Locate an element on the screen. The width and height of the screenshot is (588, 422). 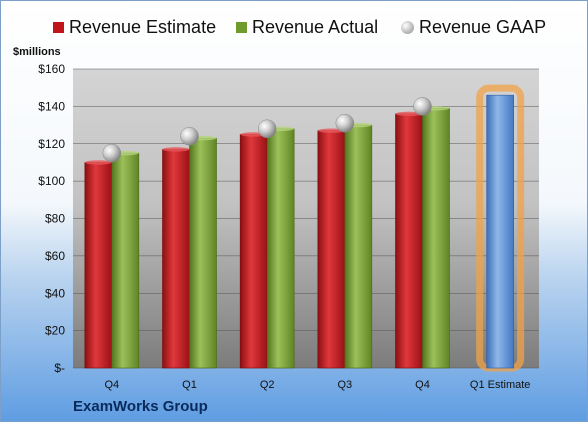
legend-swatch-estimate is located at coordinates (58, 27).